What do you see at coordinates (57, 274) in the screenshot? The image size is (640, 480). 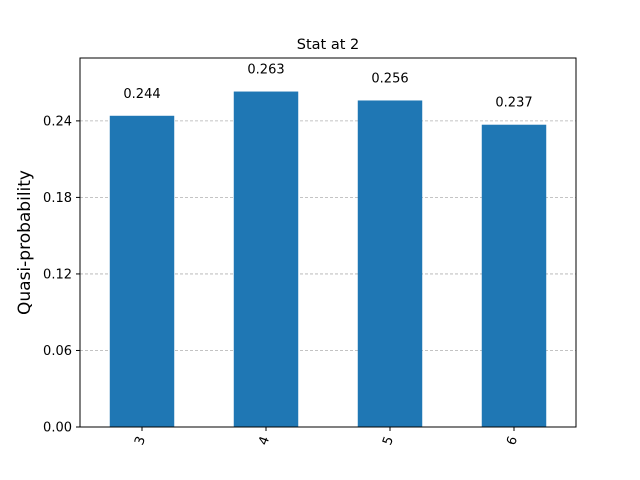 I see `y-tick-label: 0.12` at bounding box center [57, 274].